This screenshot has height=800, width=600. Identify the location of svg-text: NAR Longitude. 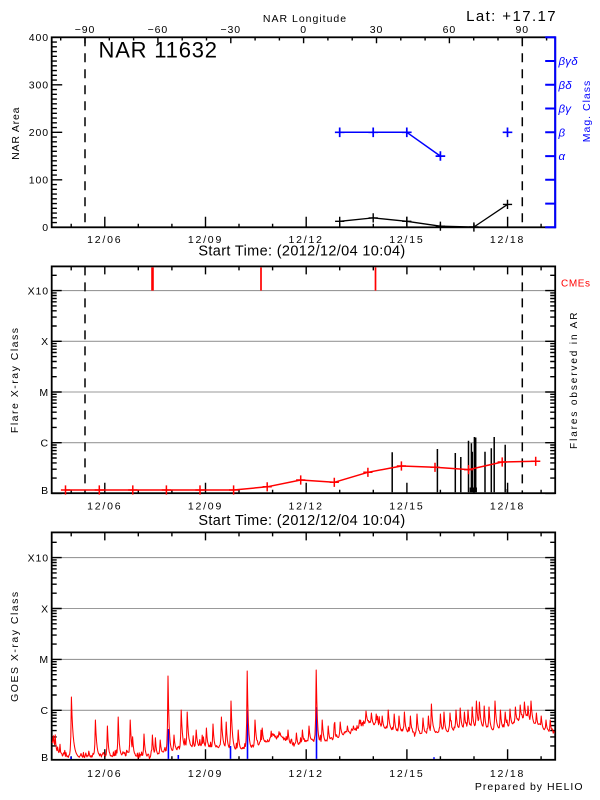
(305, 19).